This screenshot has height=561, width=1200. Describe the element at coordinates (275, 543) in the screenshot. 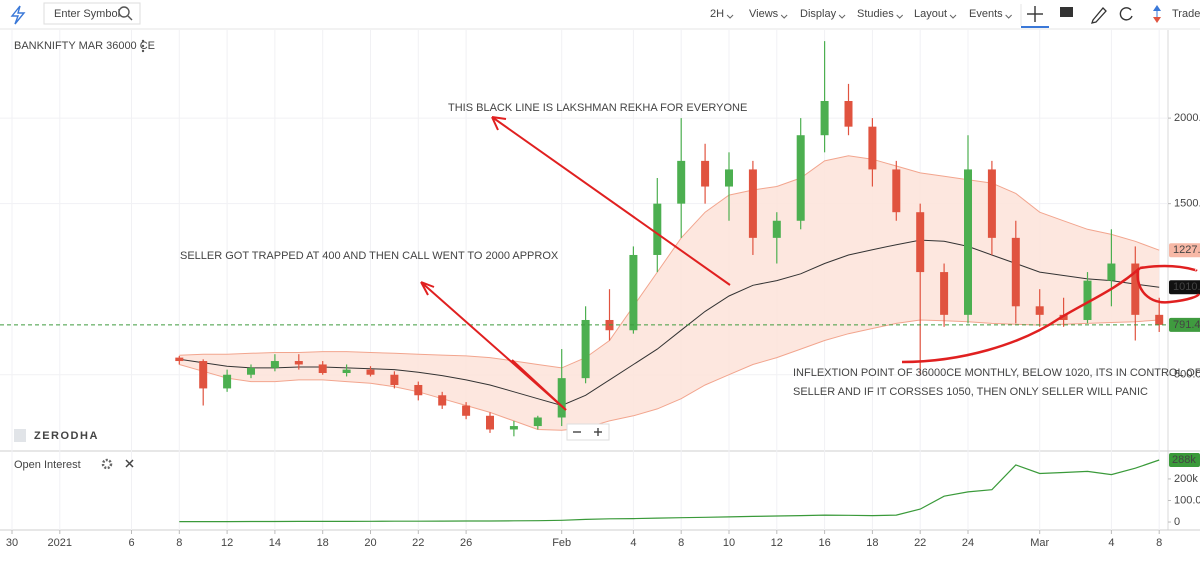

I see `x-tick-label: 14` at that location.